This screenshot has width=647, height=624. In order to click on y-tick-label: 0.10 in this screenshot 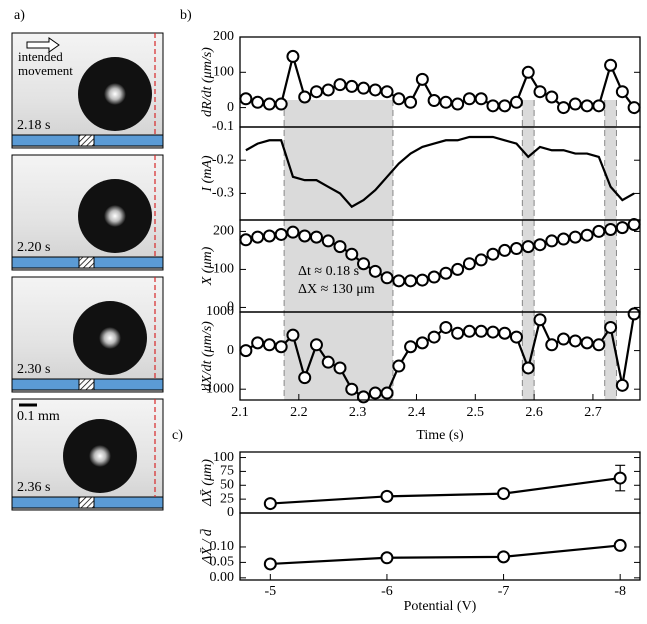, I will do `click(222, 546)`.